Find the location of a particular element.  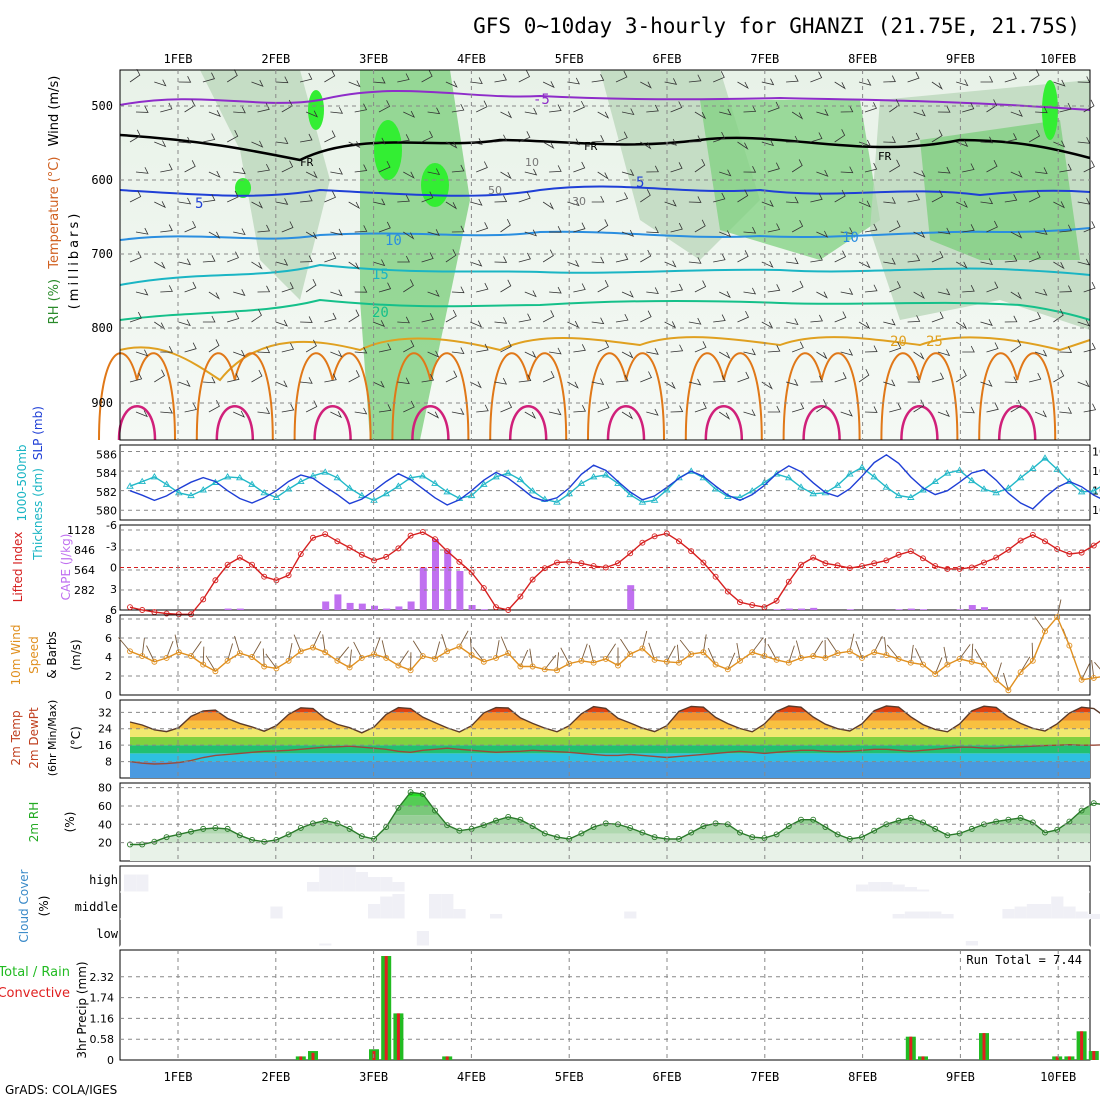

label-5b: 5 is located at coordinates (640, 183).